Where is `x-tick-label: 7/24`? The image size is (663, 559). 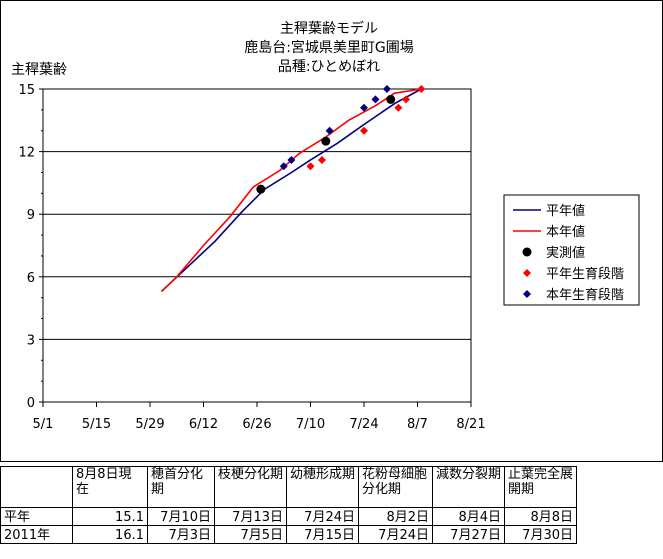 x-tick-label: 7/24 is located at coordinates (363, 424).